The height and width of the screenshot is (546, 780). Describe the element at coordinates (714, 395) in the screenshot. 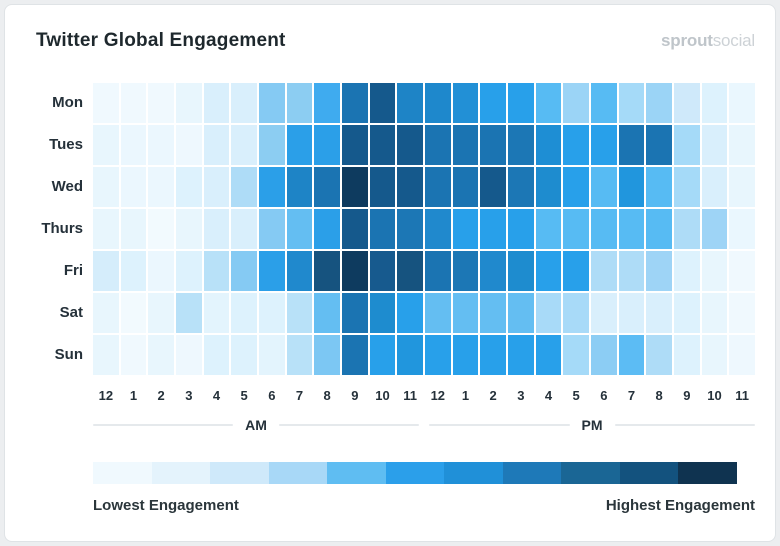

I see `hour-label: 10` at that location.